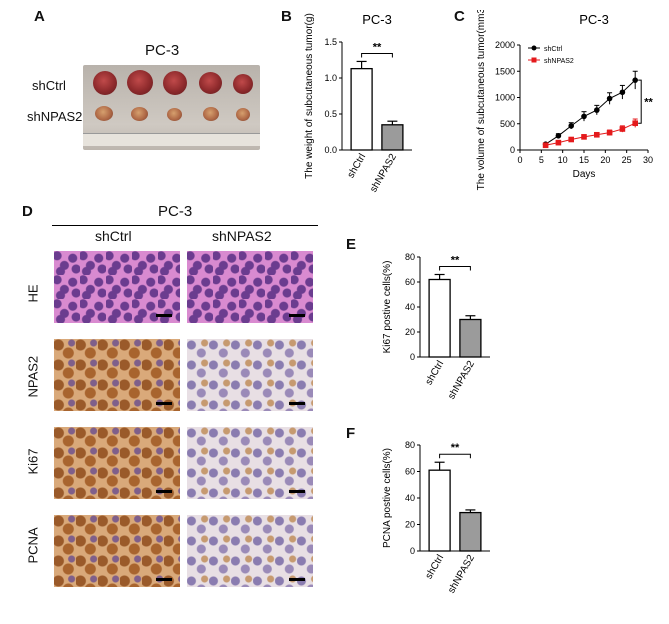 This screenshot has width=669, height=624. I want to click on y-axis-label: The volume of subcutaneous tumor(mm3), so click(481, 100).